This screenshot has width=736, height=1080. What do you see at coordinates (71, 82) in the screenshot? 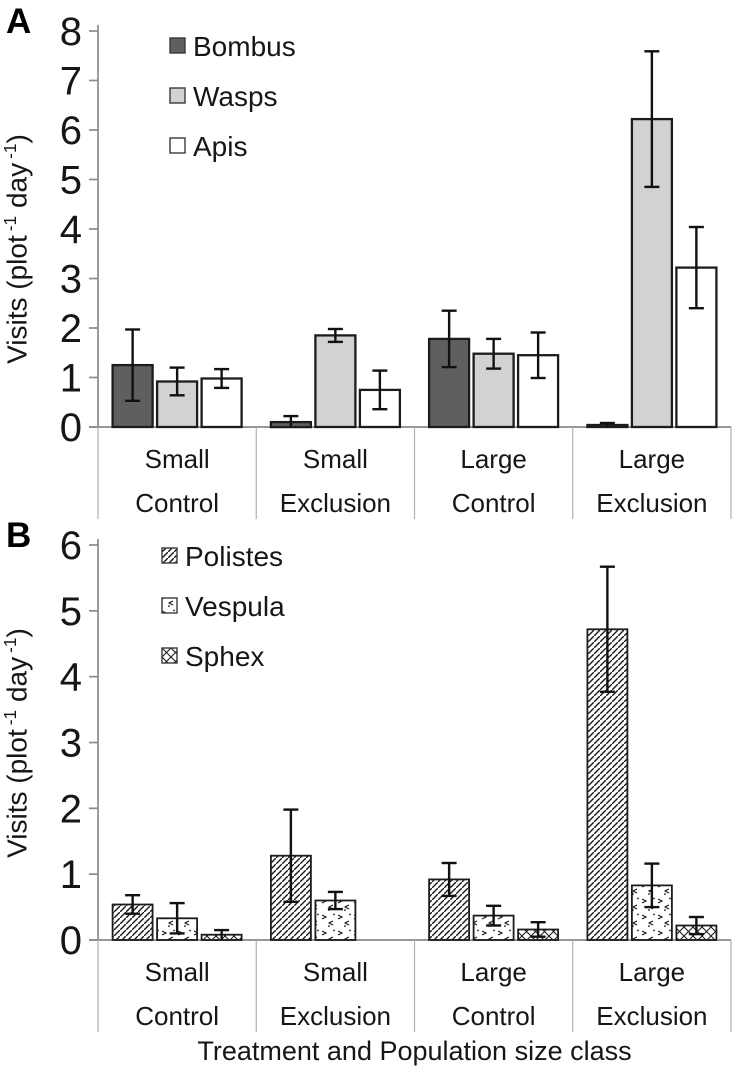
I see `y-tick-label: 7` at bounding box center [71, 82].